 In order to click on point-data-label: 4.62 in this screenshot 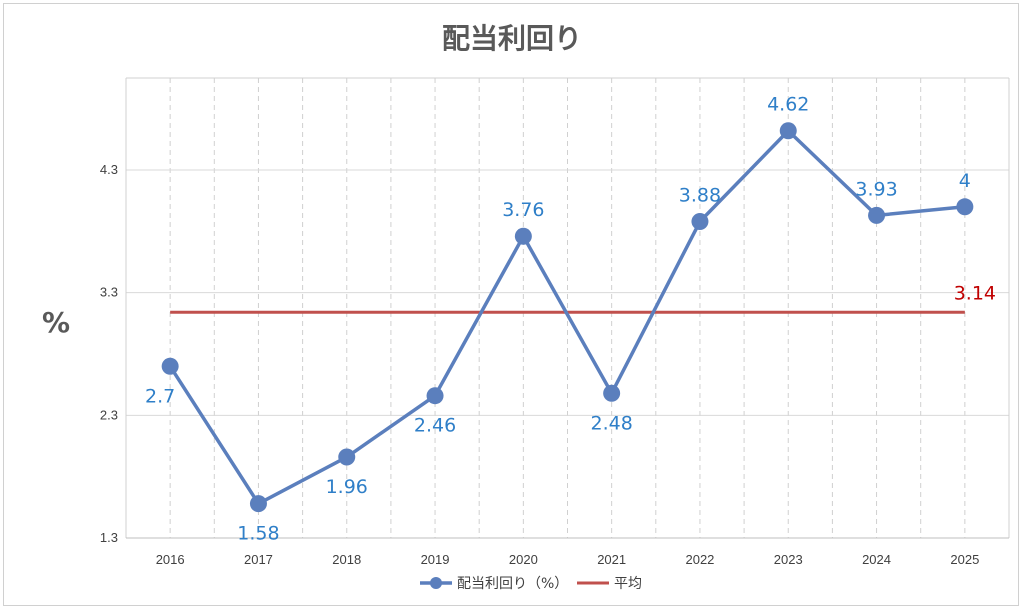, I will do `click(788, 105)`.